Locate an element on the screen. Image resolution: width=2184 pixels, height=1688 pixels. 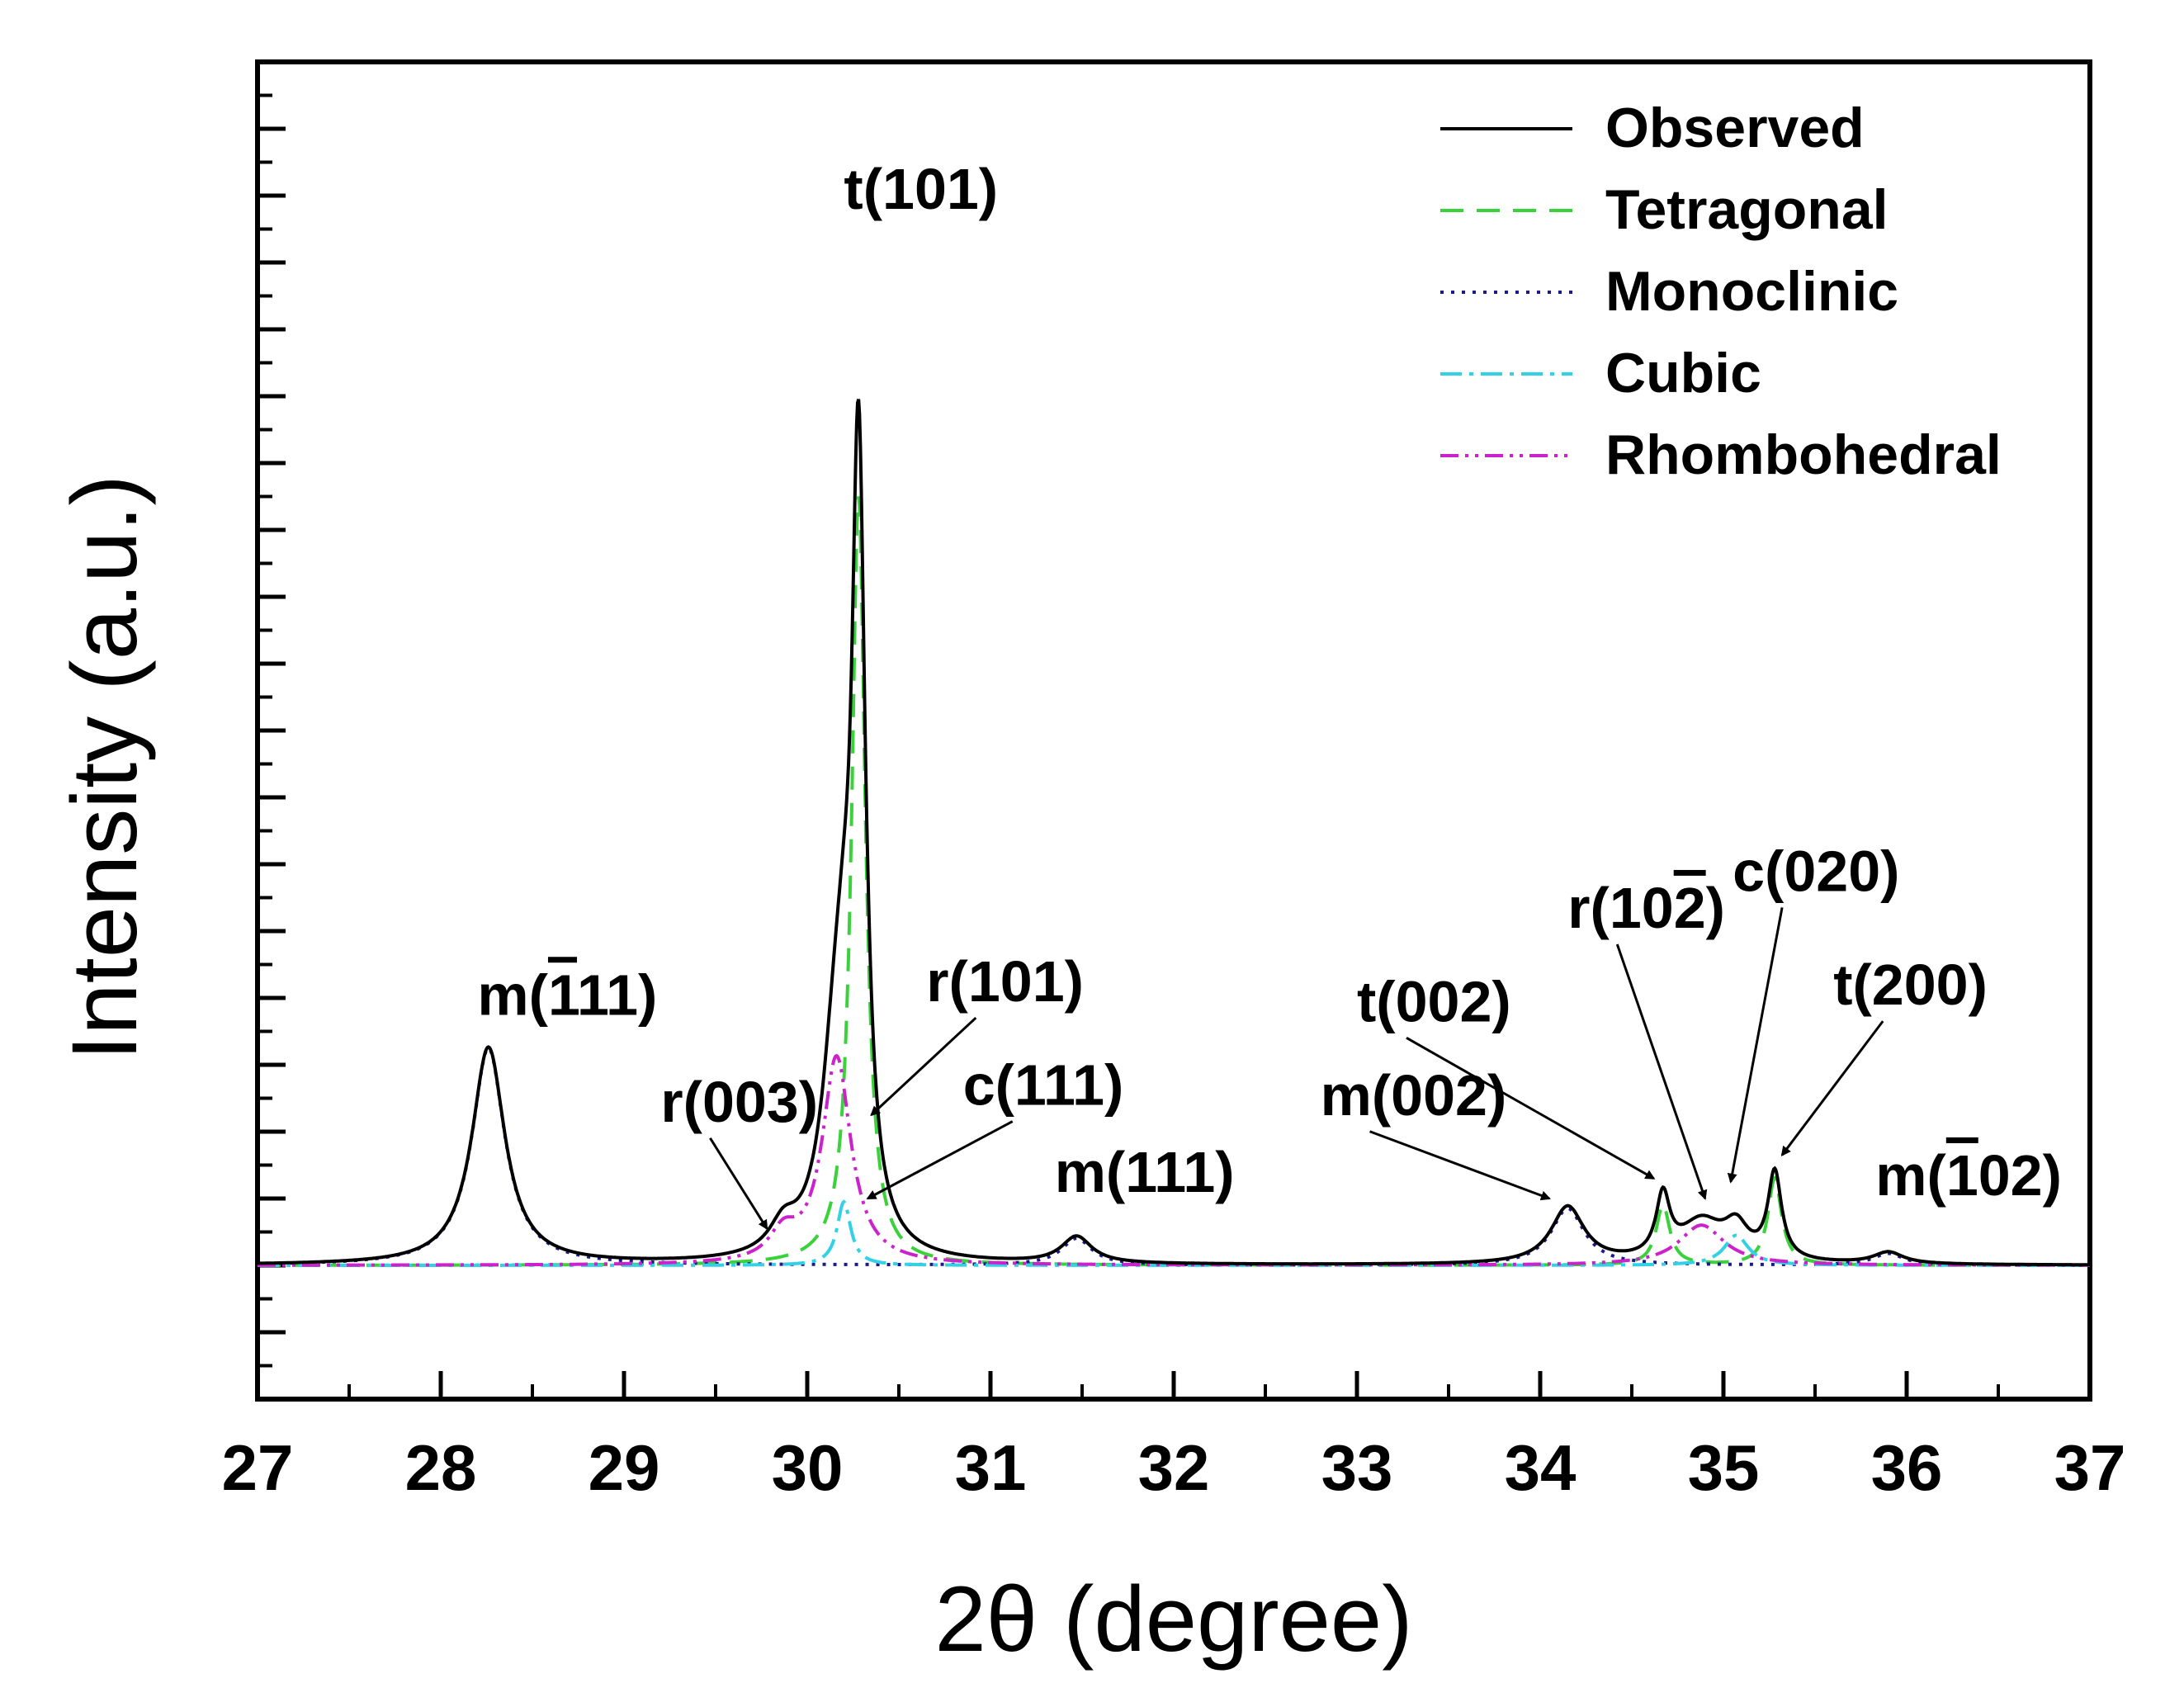
peak-label-t200: t(200) is located at coordinates (1910, 985).